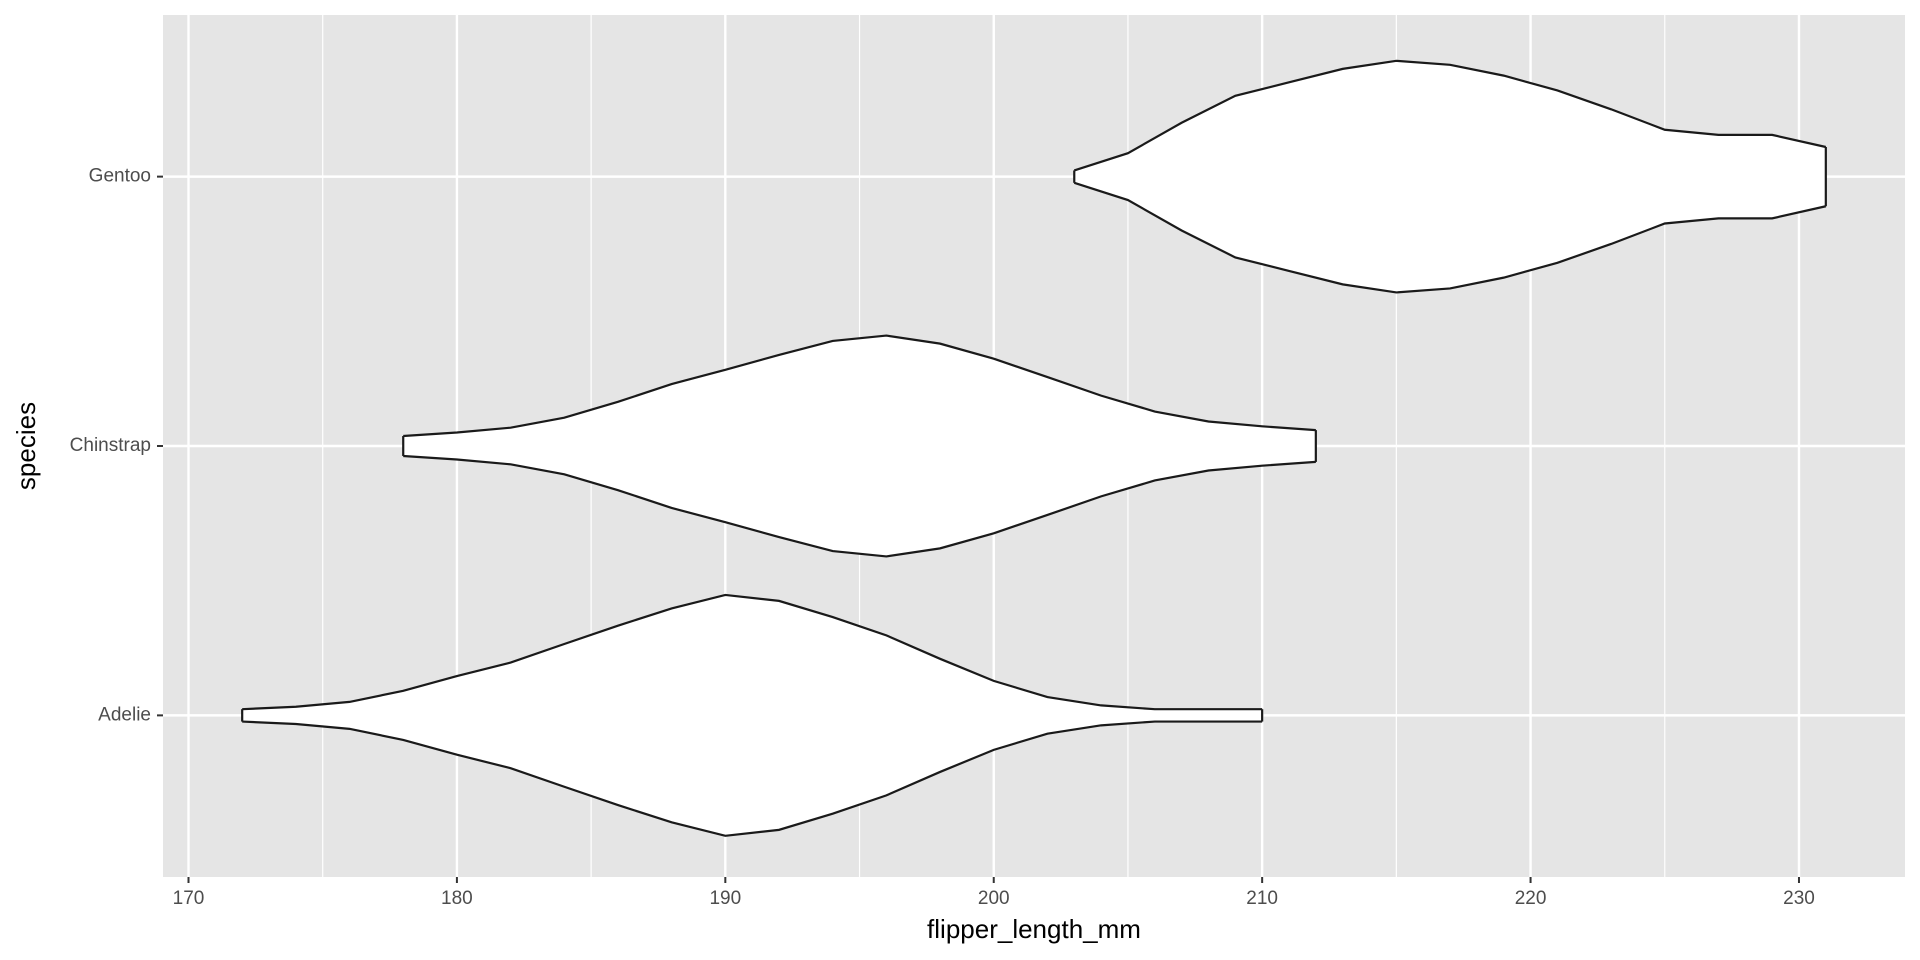 Image resolution: width=1920 pixels, height=960 pixels. I want to click on x-tick-label: 220, so click(1531, 898).